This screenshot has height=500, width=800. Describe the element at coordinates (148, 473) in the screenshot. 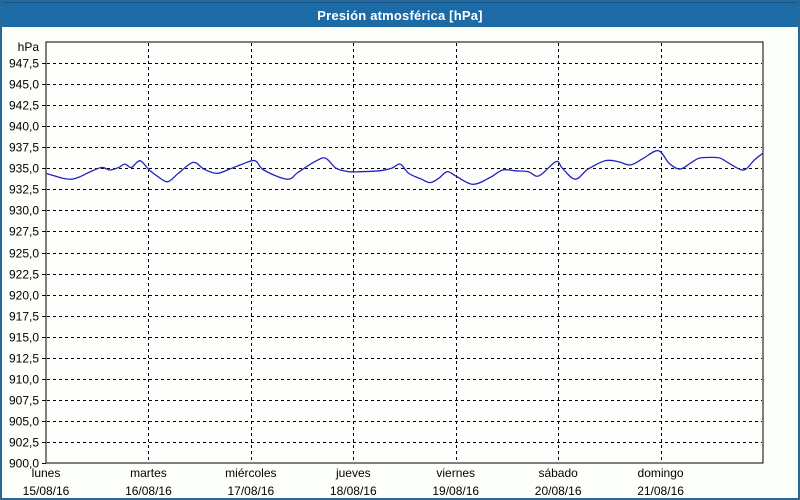

I see `x-axis-day-label: martes` at that location.